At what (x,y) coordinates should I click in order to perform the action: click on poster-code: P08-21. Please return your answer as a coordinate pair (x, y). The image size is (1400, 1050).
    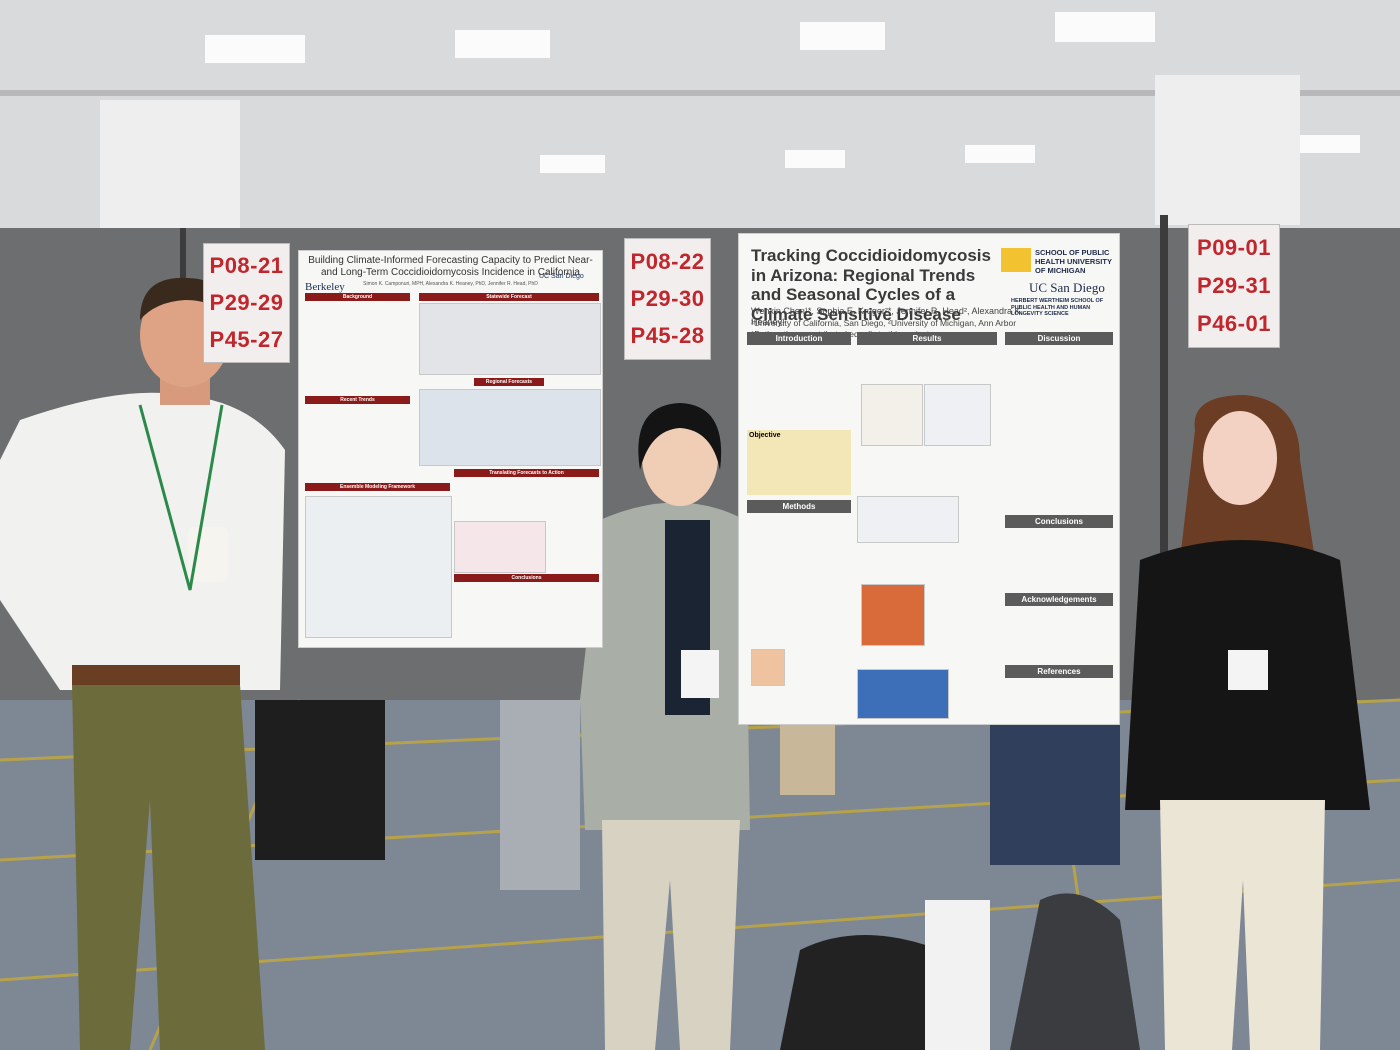
    Looking at the image, I should click on (246, 266).